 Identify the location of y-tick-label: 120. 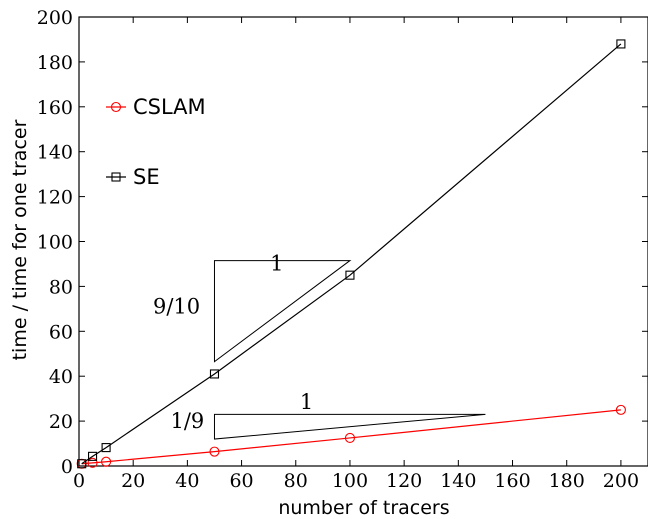
(55, 198).